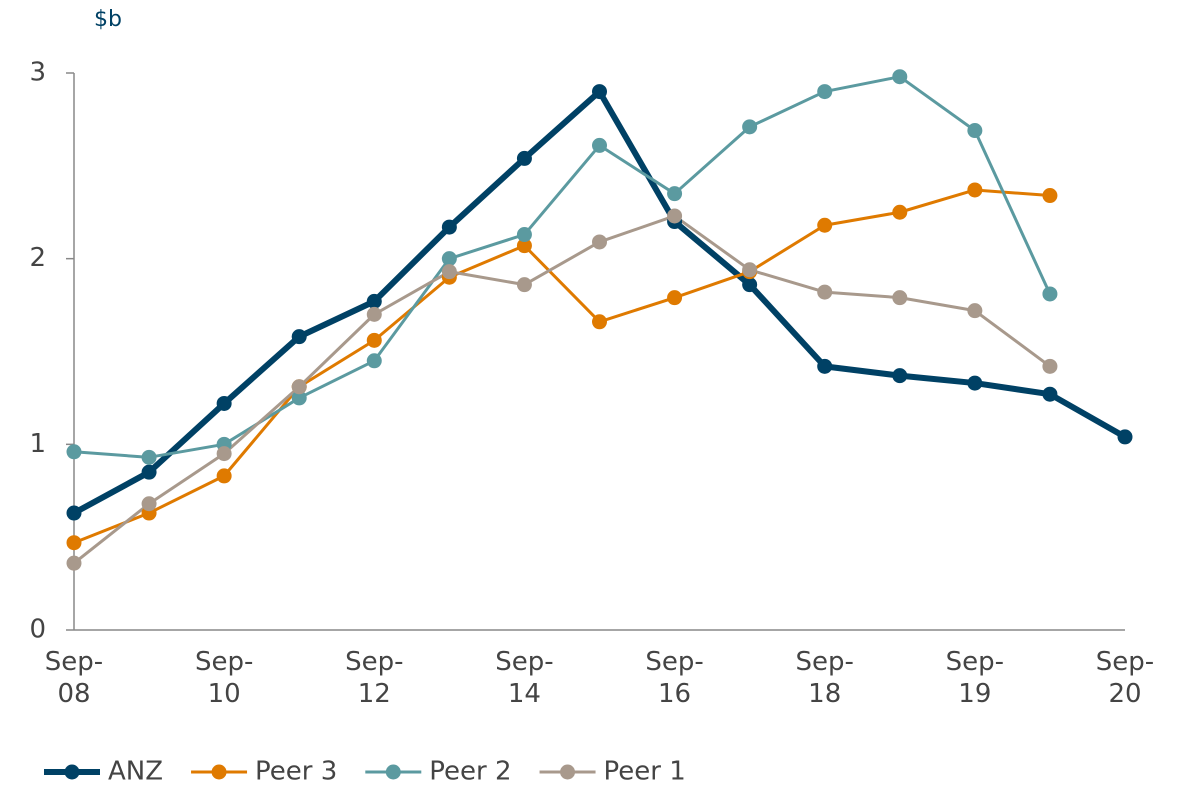 The width and height of the screenshot is (1191, 789). What do you see at coordinates (37, 73) in the screenshot?
I see `y-tick-label: 3` at bounding box center [37, 73].